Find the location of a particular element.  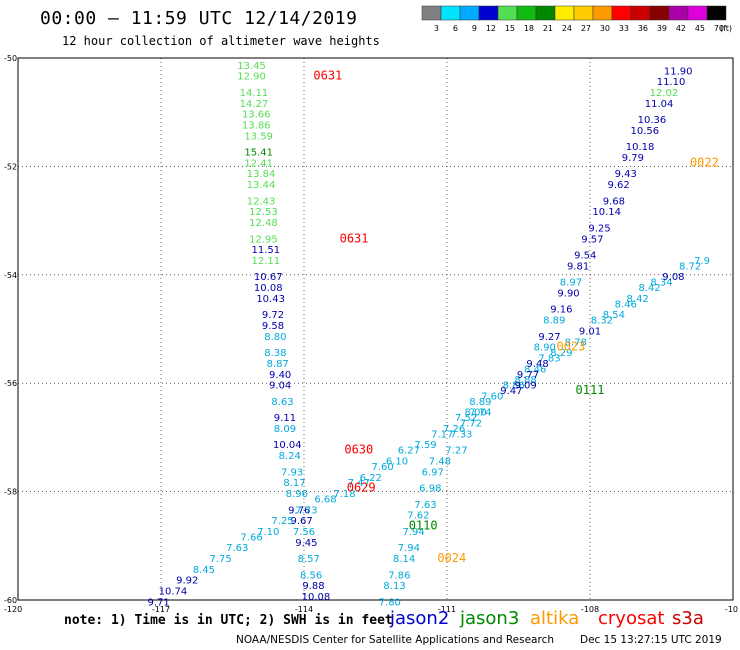

color-scale-legend: 3 6 9 12 15 18 21 24 27 30 33 36 39 42 45 70(ft) is located at coordinates (576, 19).